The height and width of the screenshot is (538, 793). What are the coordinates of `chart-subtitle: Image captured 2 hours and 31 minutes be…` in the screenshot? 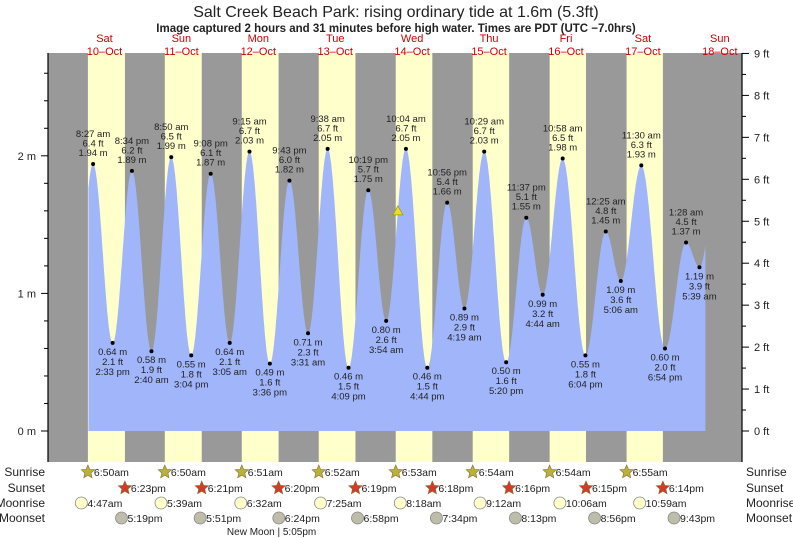 It's located at (396, 29).